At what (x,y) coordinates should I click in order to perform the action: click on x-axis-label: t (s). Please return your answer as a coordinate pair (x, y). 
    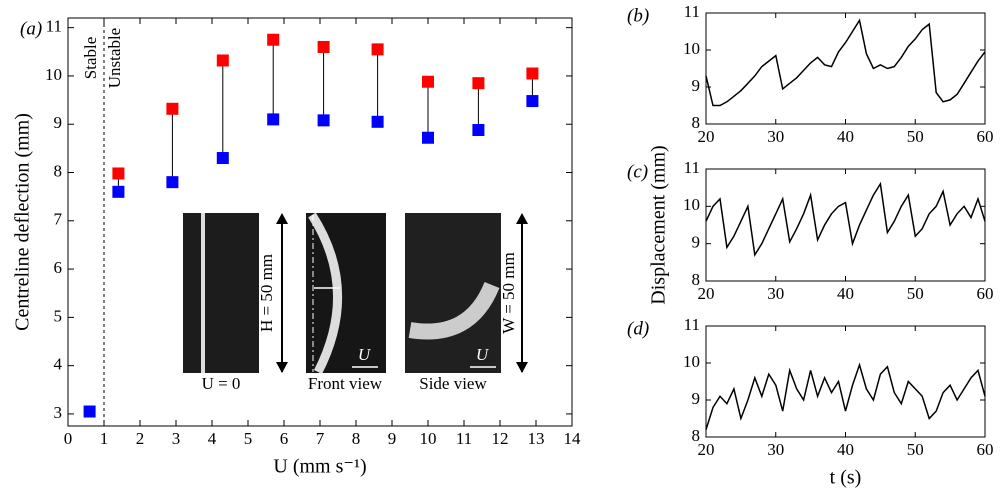
    Looking at the image, I should click on (846, 478).